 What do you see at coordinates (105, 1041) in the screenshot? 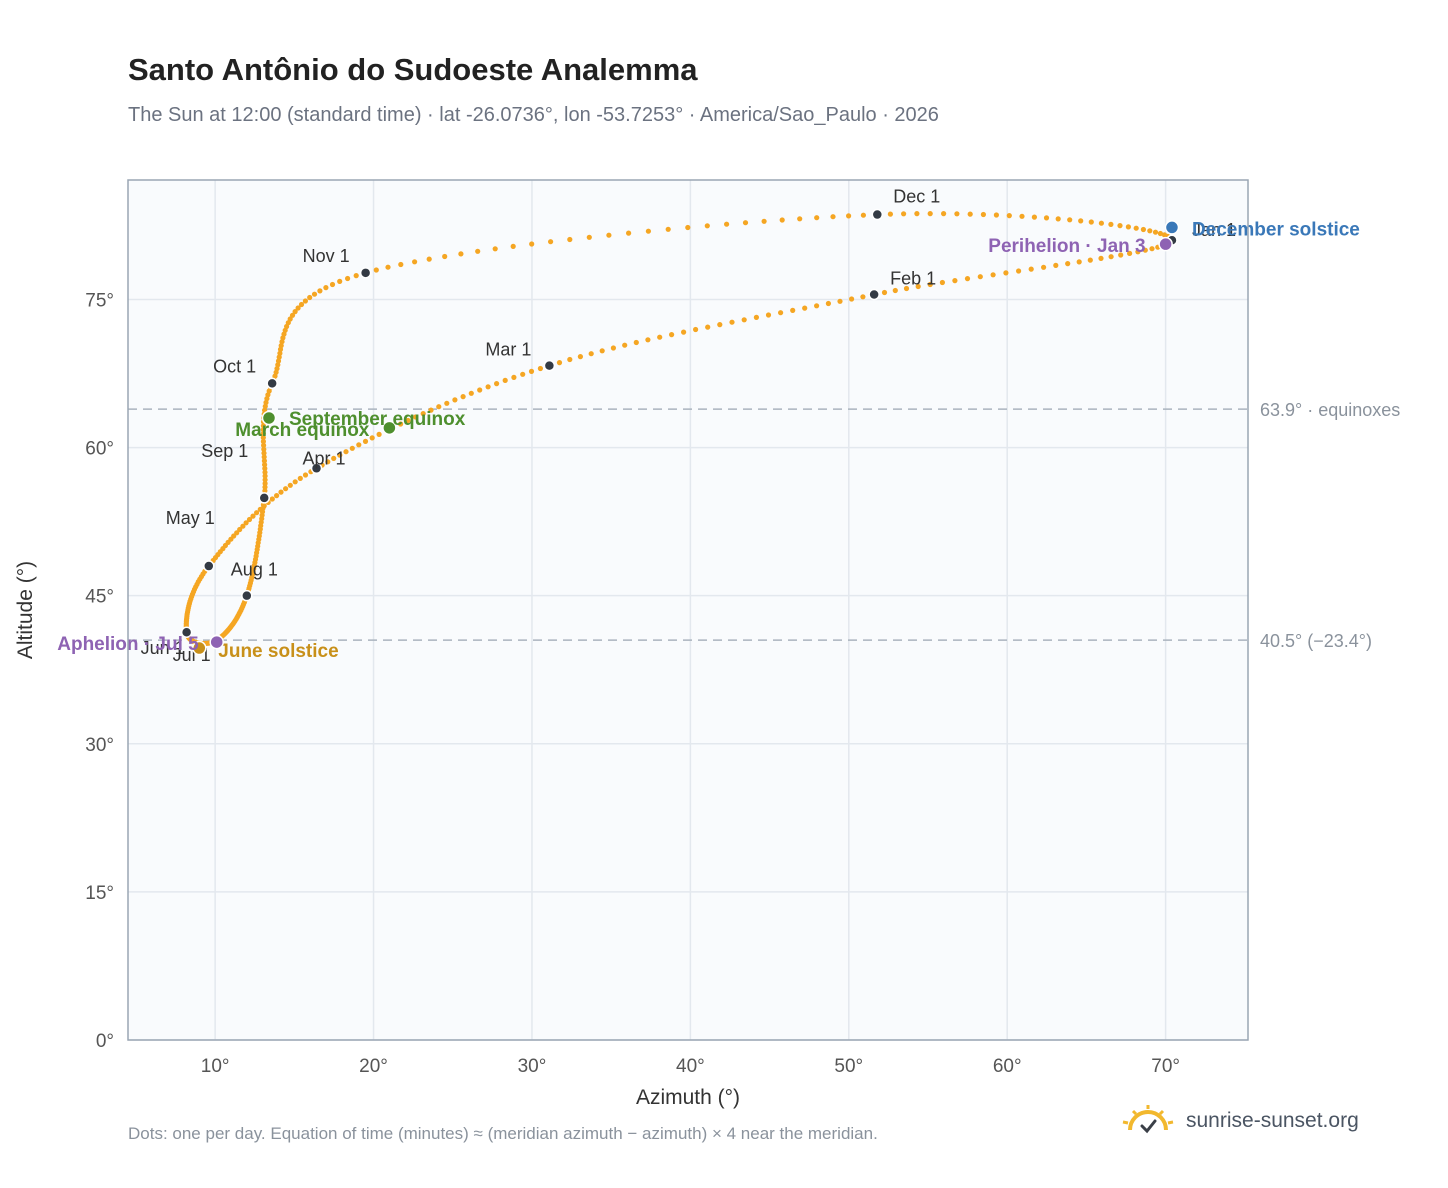
I see `y-tick-label: 0°` at bounding box center [105, 1041].